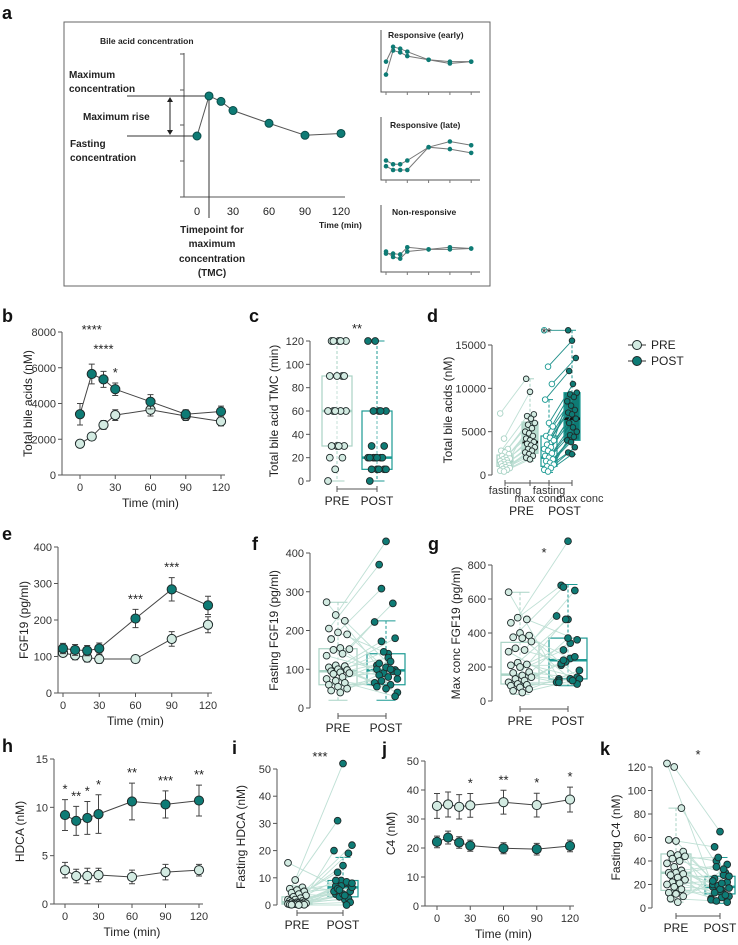  Describe the element at coordinates (28, 403) in the screenshot. I see `y-axis-label: Total bile acids (nM)` at that location.